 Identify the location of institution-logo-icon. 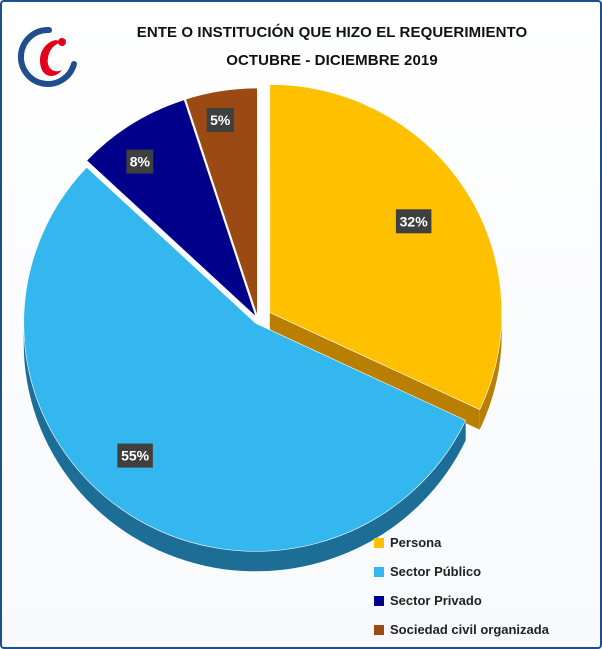
(47, 56).